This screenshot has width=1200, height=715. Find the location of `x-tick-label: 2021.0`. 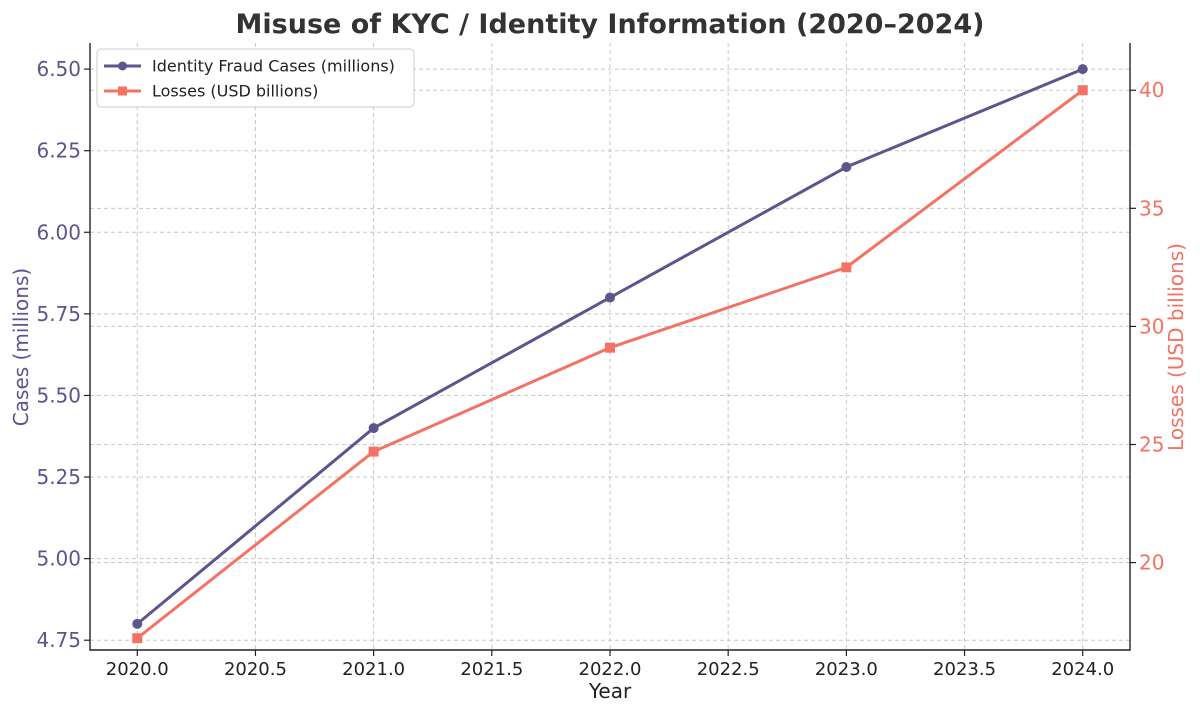

x-tick-label: 2021.0 is located at coordinates (373, 669).